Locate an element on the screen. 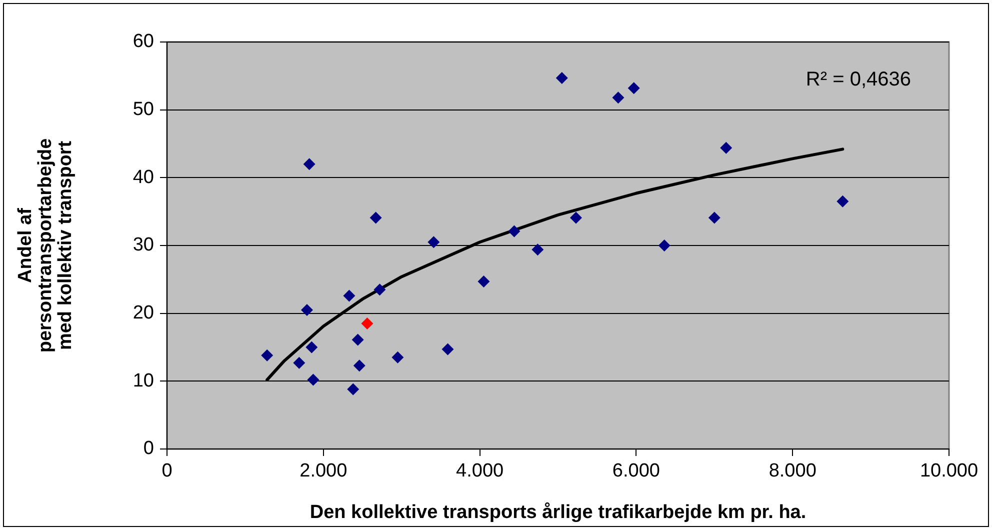 The image size is (994, 532). y-tick-label: 20 is located at coordinates (143, 313).